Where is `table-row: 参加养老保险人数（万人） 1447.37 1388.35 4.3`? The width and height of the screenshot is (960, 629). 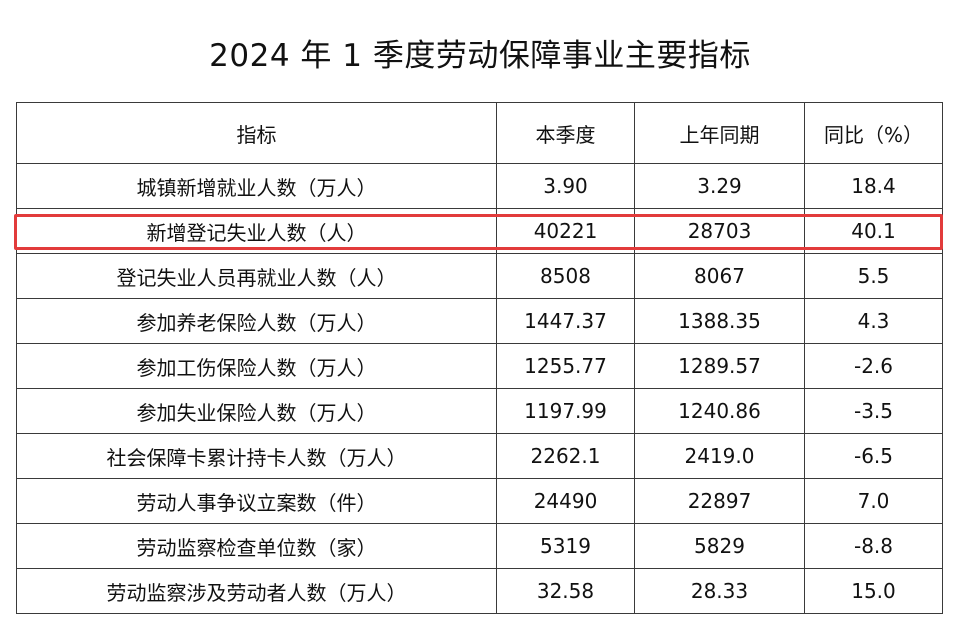 table-row: 参加养老保险人数（万人） 1447.37 1388.35 4.3 is located at coordinates (479, 321).